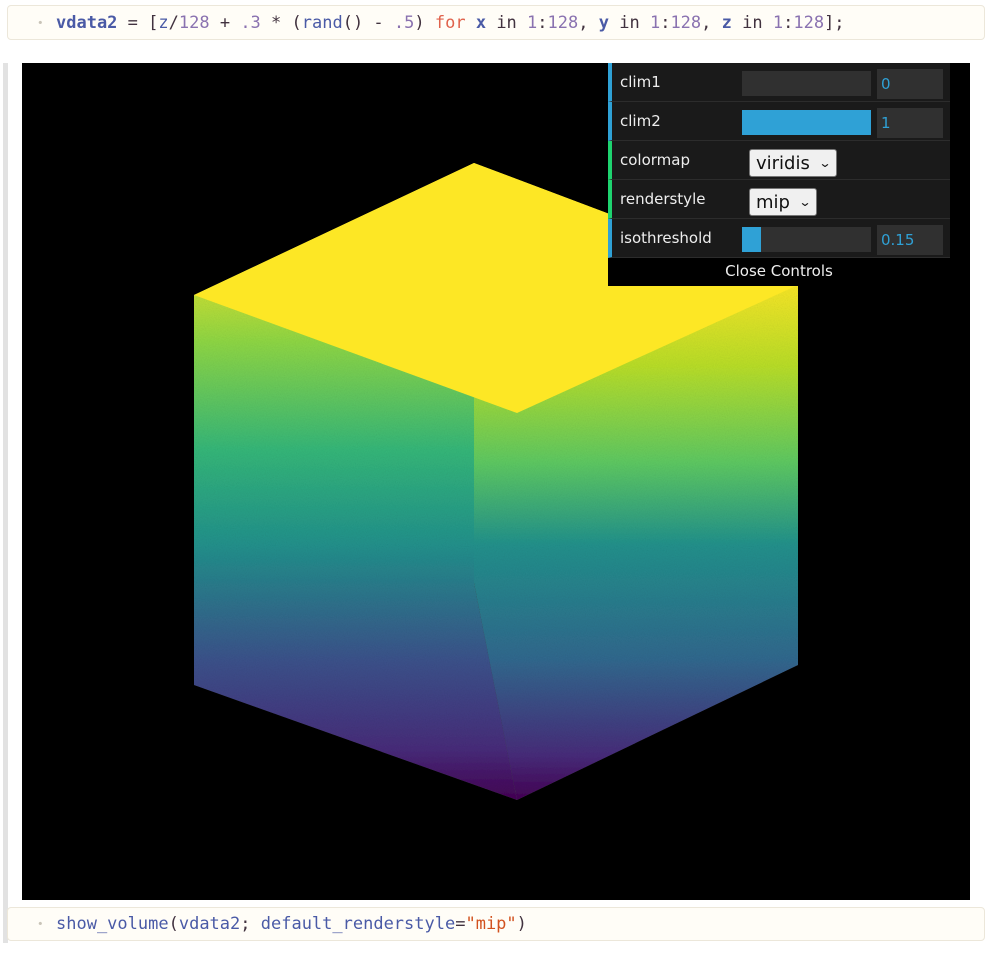  What do you see at coordinates (322, 22) in the screenshot?
I see `code-token: rand` at bounding box center [322, 22].